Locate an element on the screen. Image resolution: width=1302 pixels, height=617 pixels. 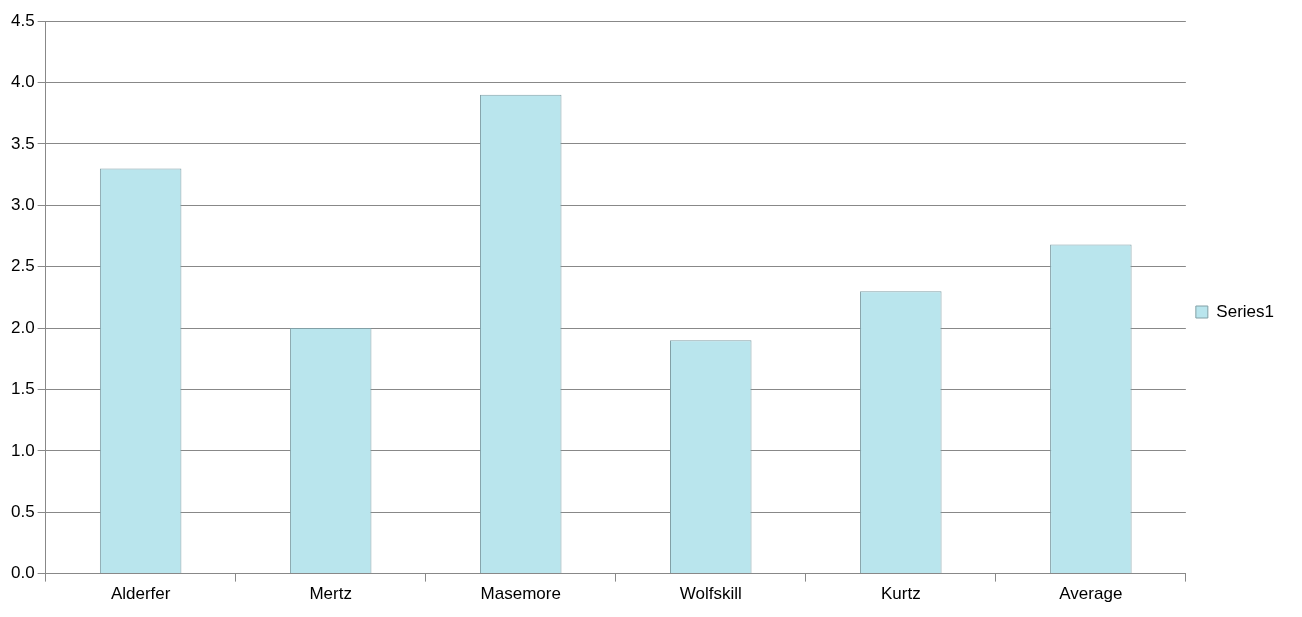
x-tick-label: Wolfskill is located at coordinates (710, 594).